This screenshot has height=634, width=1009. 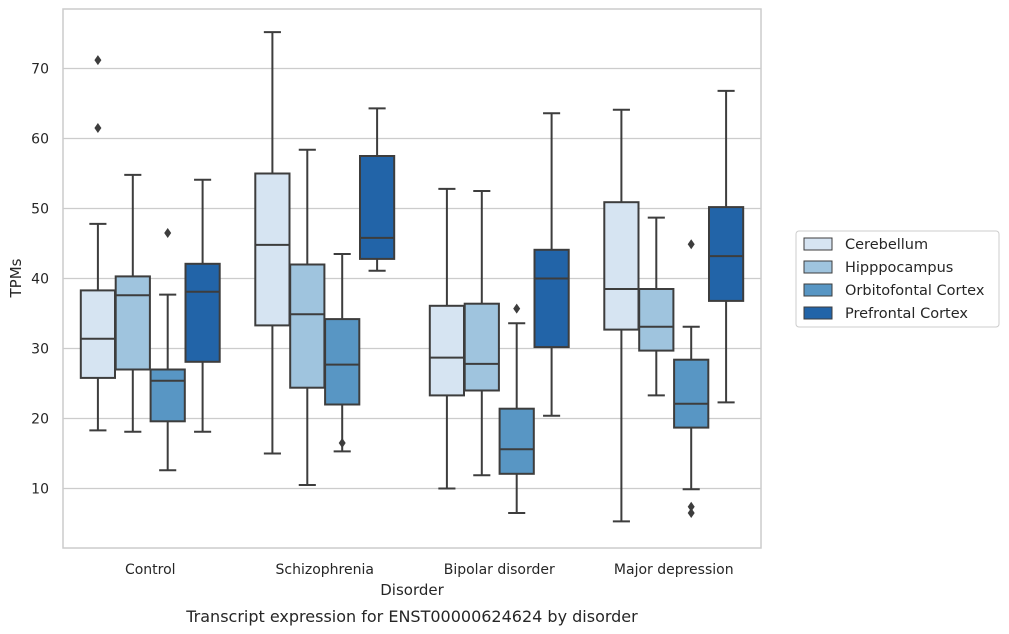 I want to click on y-tick-label: 70, so click(x=40, y=70).